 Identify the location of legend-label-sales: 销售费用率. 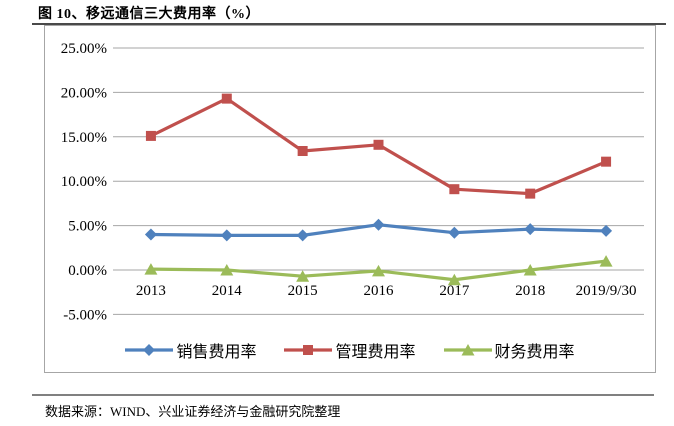
(216, 352).